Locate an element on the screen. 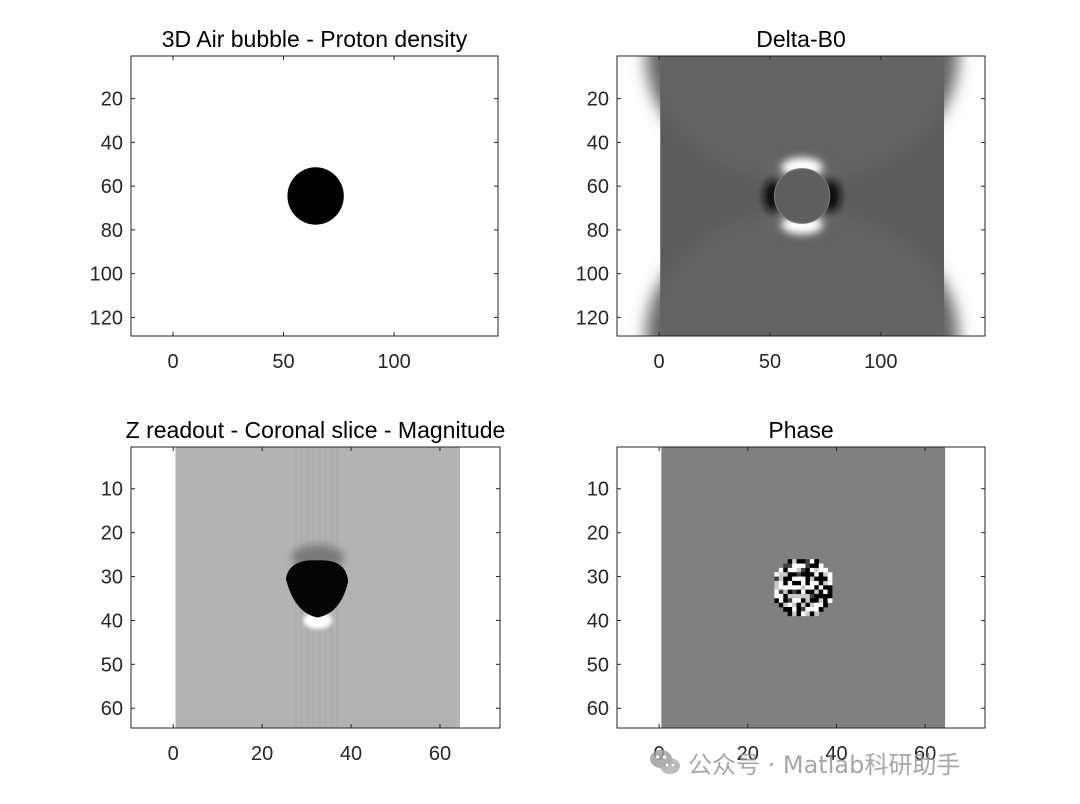  bubble-dark is located at coordinates (317, 589).